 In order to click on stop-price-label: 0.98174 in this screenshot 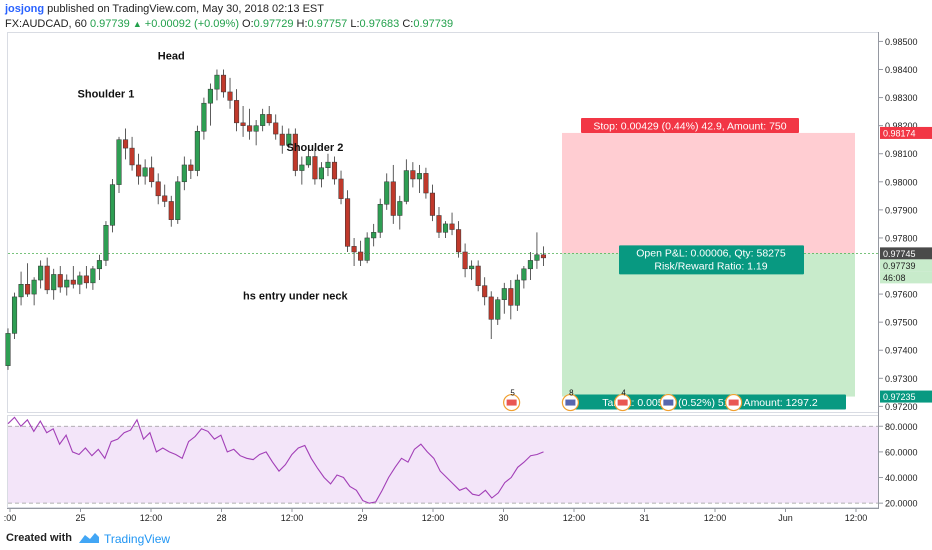, I will do `click(899, 133)`.